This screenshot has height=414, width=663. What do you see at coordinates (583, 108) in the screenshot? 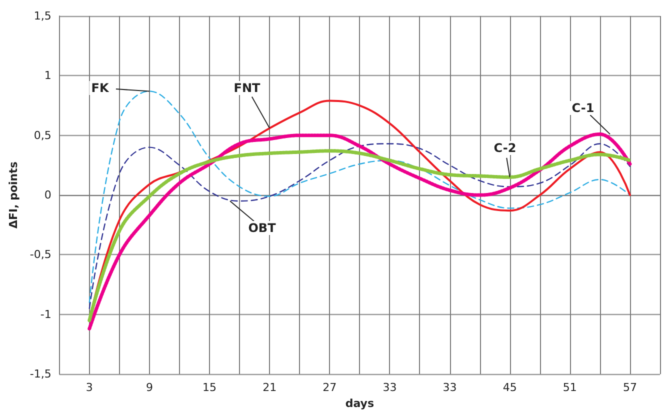
I see `annotation: C-1` at bounding box center [583, 108].